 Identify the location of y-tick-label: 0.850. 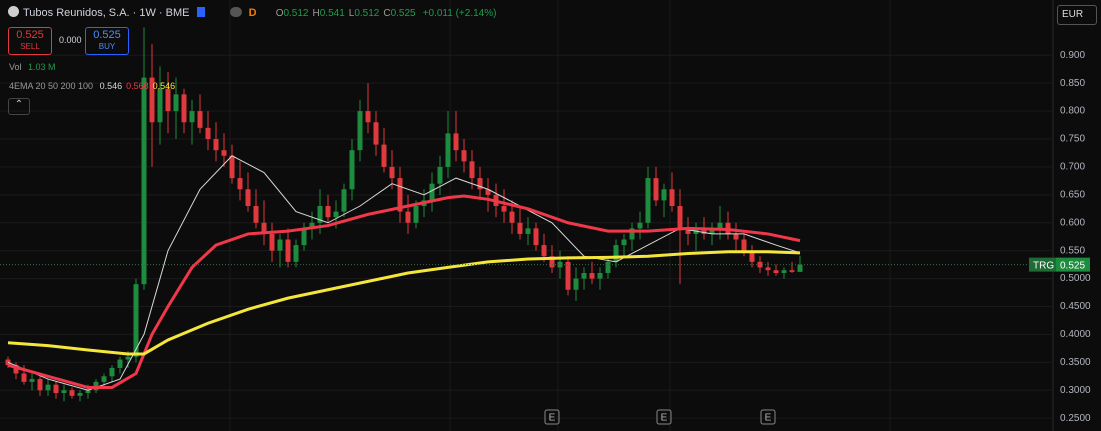
(1072, 83).